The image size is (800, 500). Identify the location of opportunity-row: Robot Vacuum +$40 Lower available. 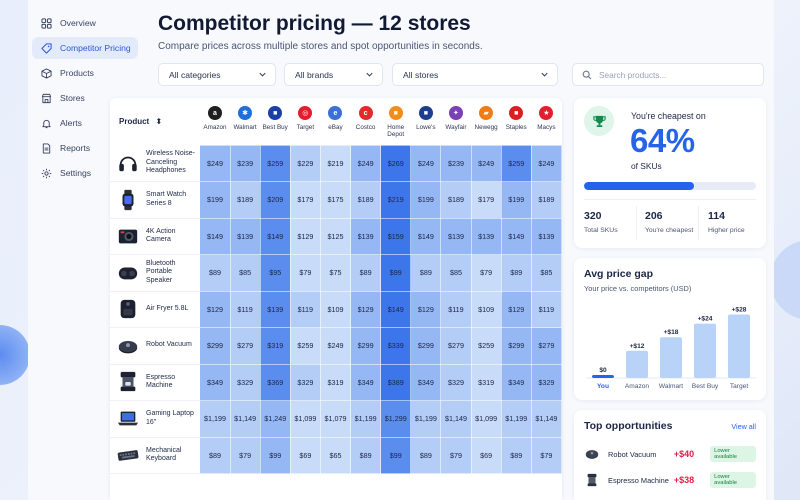
(670, 454).